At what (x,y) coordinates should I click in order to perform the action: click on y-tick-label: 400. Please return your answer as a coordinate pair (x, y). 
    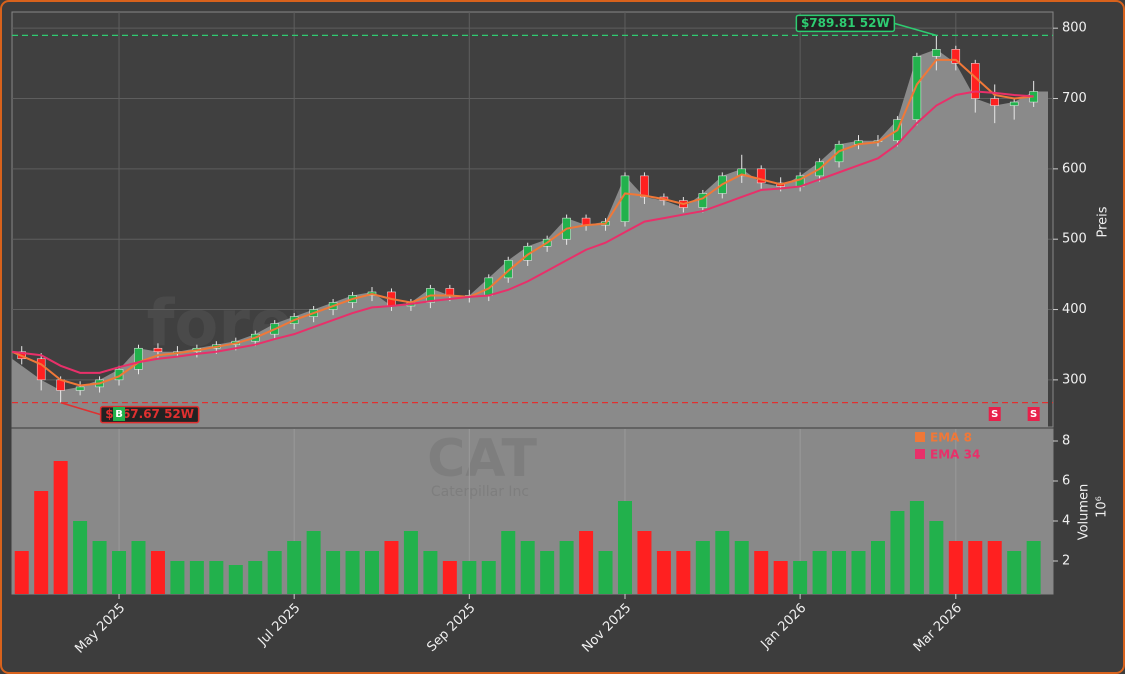
    Looking at the image, I should click on (1074, 309).